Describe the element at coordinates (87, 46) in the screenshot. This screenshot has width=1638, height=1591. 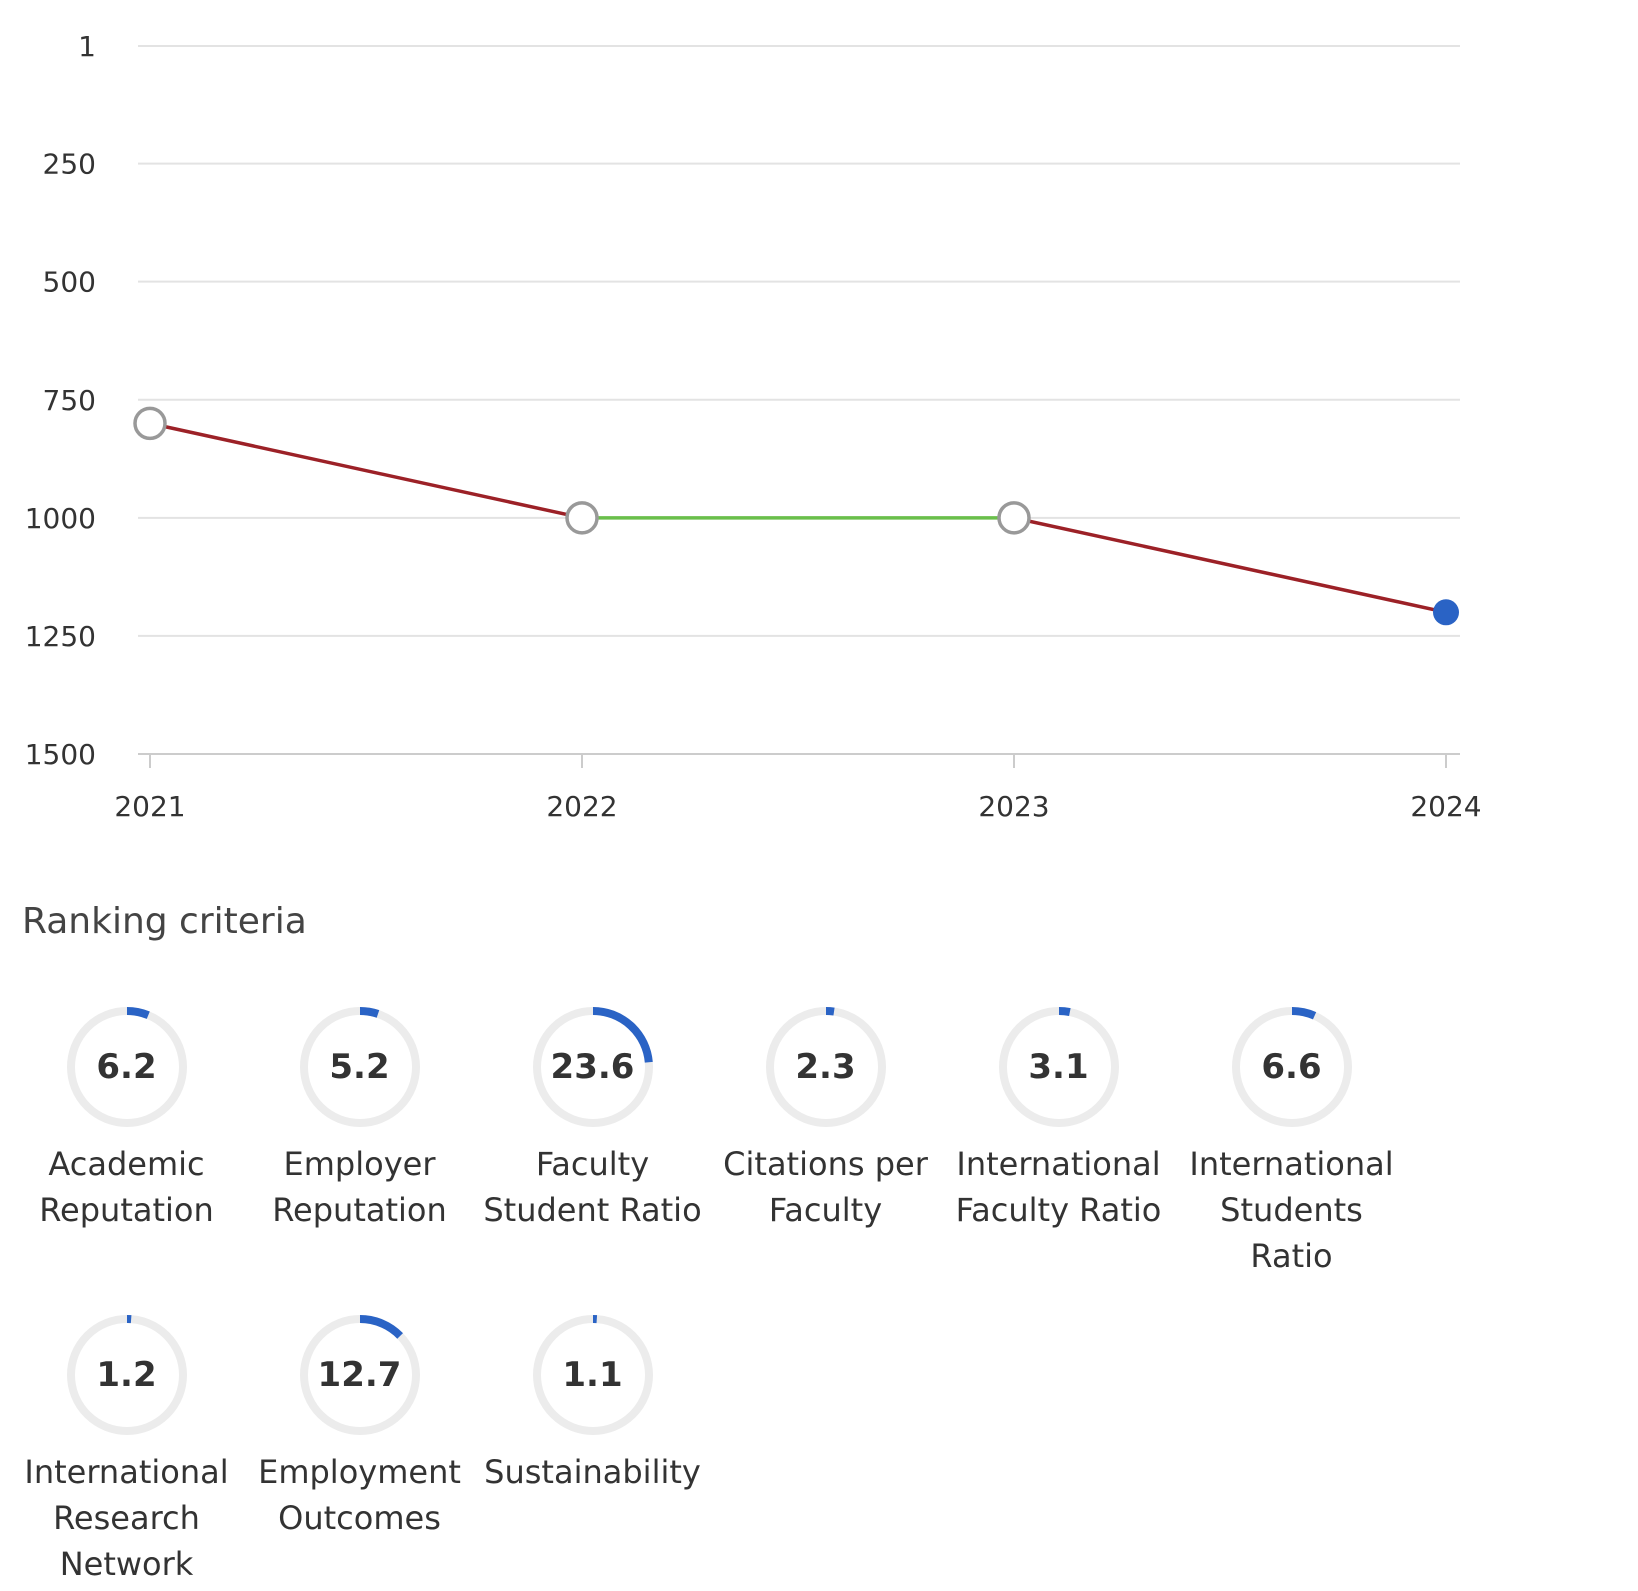
I see `y-tick-label: 1` at that location.